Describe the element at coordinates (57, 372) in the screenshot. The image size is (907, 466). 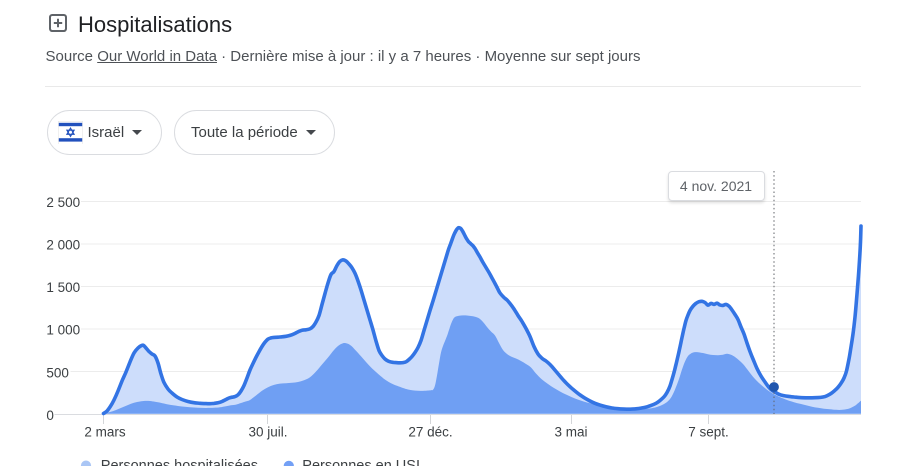
I see `svg-text: 500` at that location.